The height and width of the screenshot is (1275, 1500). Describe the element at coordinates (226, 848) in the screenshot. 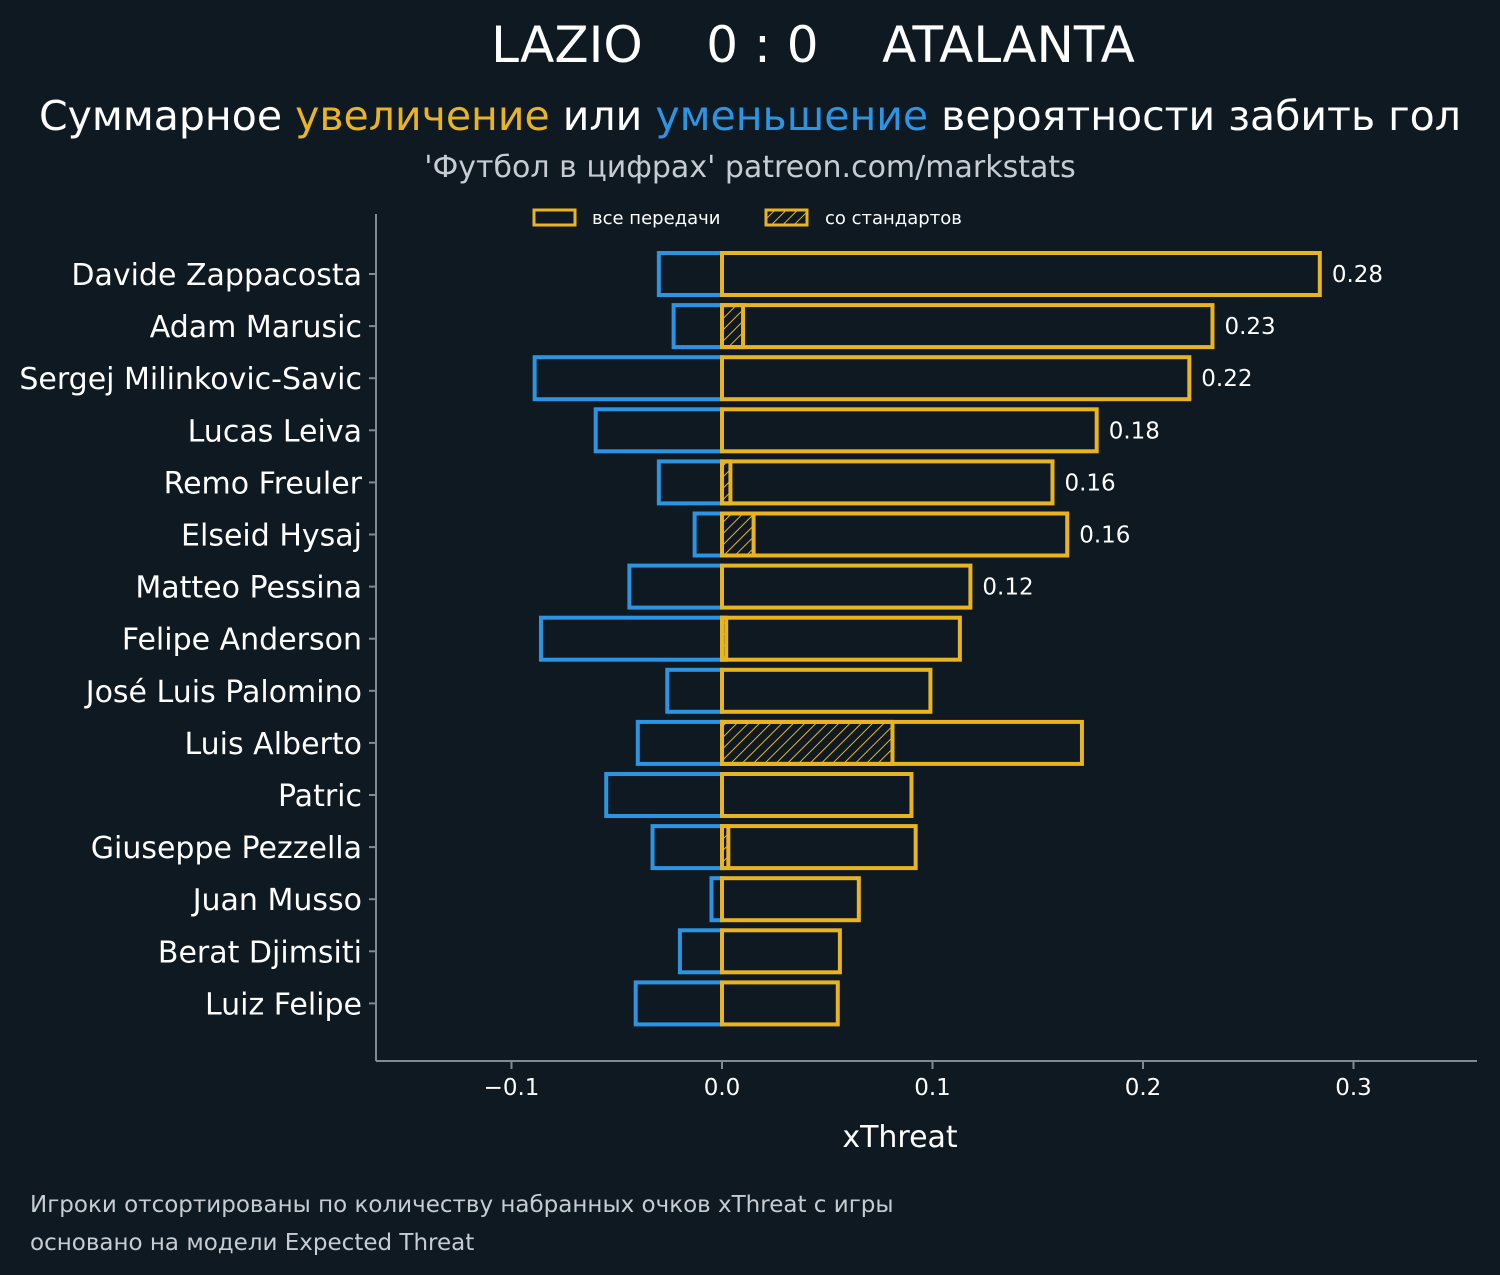

I see `player-label: Giuseppe Pezzella` at that location.